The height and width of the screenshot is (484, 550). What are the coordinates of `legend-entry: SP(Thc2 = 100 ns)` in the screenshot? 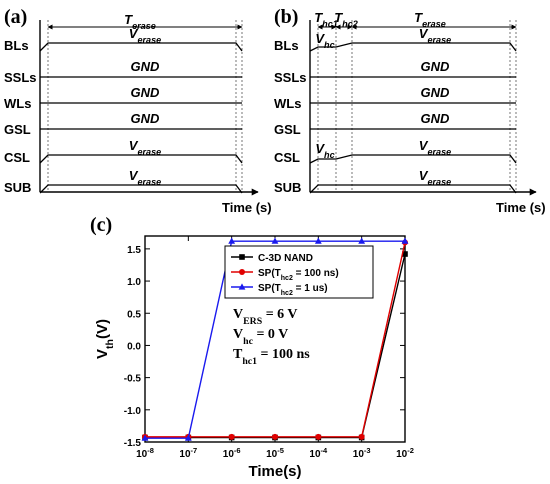 It's located at (298, 275).